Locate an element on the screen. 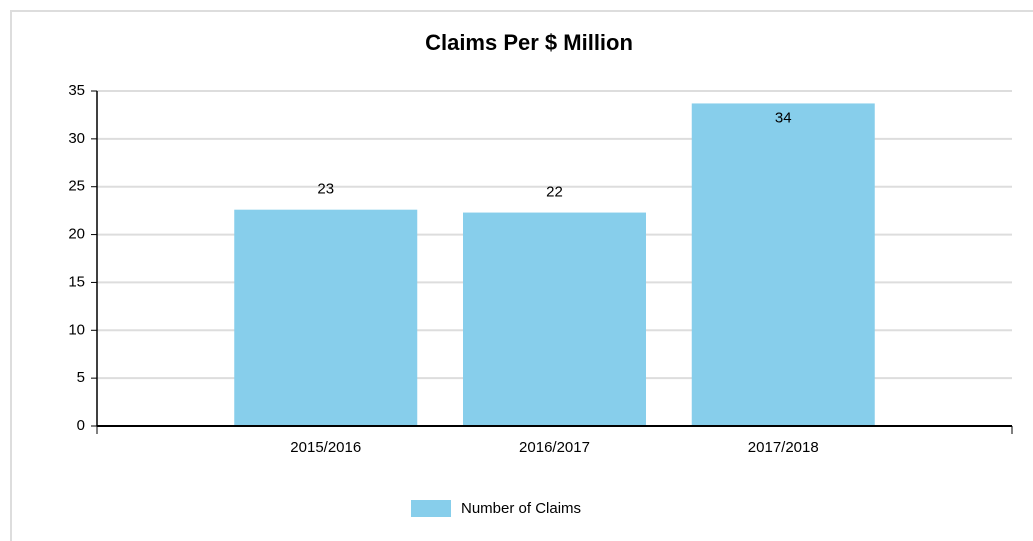 The height and width of the screenshot is (541, 1033). data-label: 23 is located at coordinates (325, 189).